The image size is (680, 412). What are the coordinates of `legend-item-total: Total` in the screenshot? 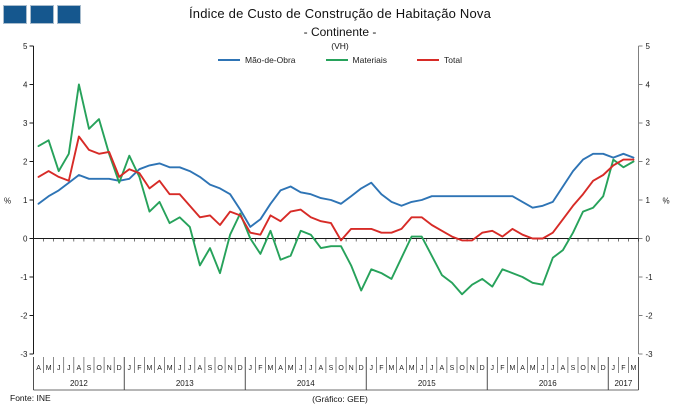 It's located at (439, 60).